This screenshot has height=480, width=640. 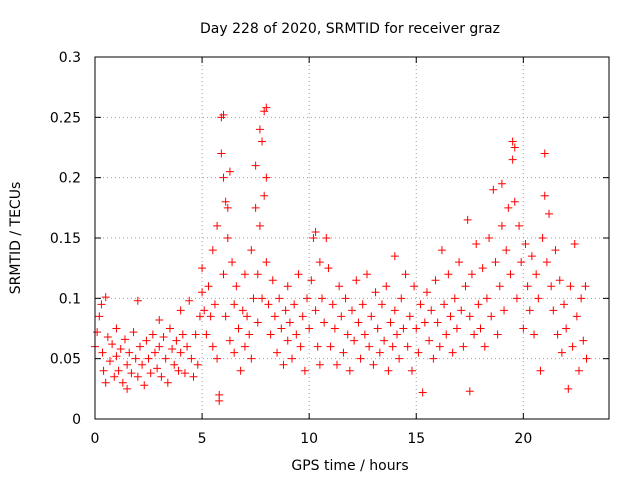 What do you see at coordinates (70, 58) in the screenshot?
I see `y-tick-label: 0.3` at bounding box center [70, 58].